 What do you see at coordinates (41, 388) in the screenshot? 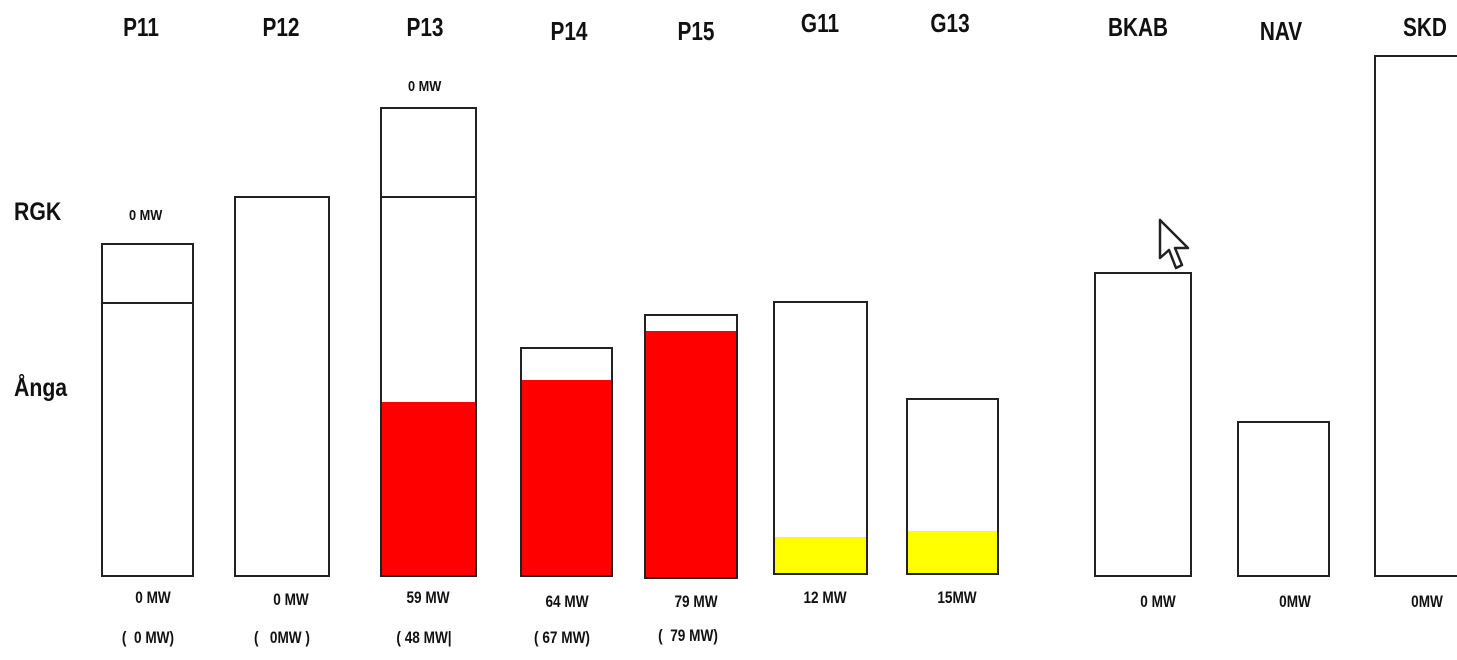
I see `row-label-anga: Ånga` at bounding box center [41, 388].